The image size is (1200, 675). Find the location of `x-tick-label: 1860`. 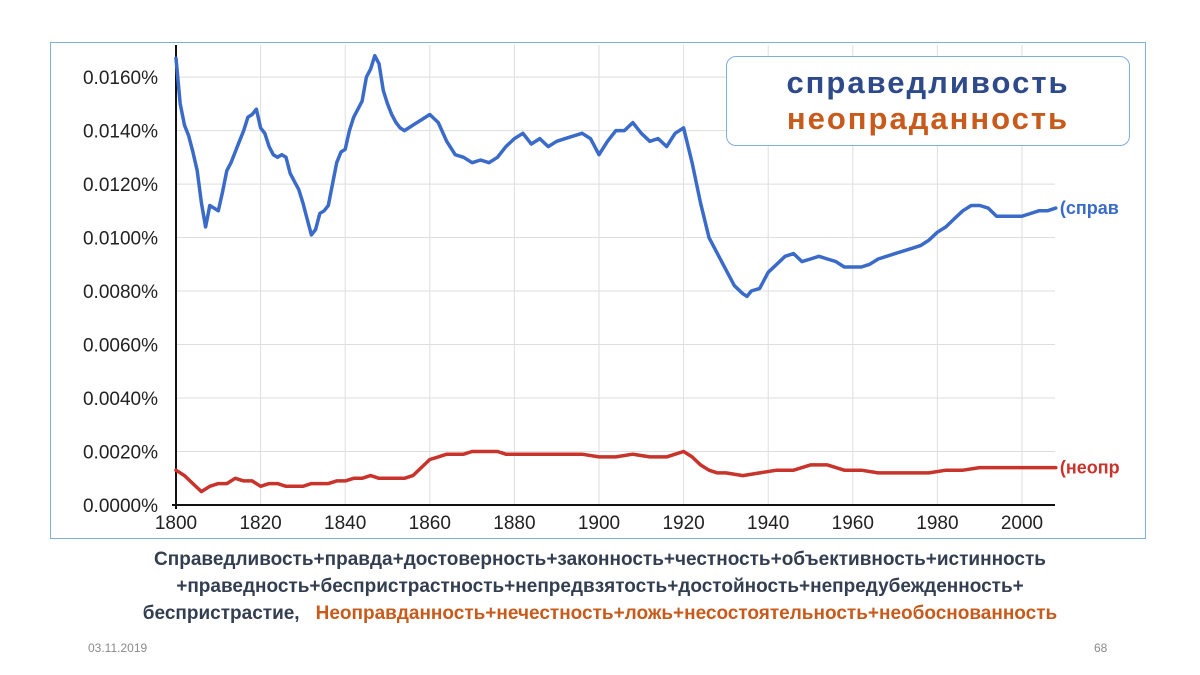

x-tick-label: 1860 is located at coordinates (430, 523).